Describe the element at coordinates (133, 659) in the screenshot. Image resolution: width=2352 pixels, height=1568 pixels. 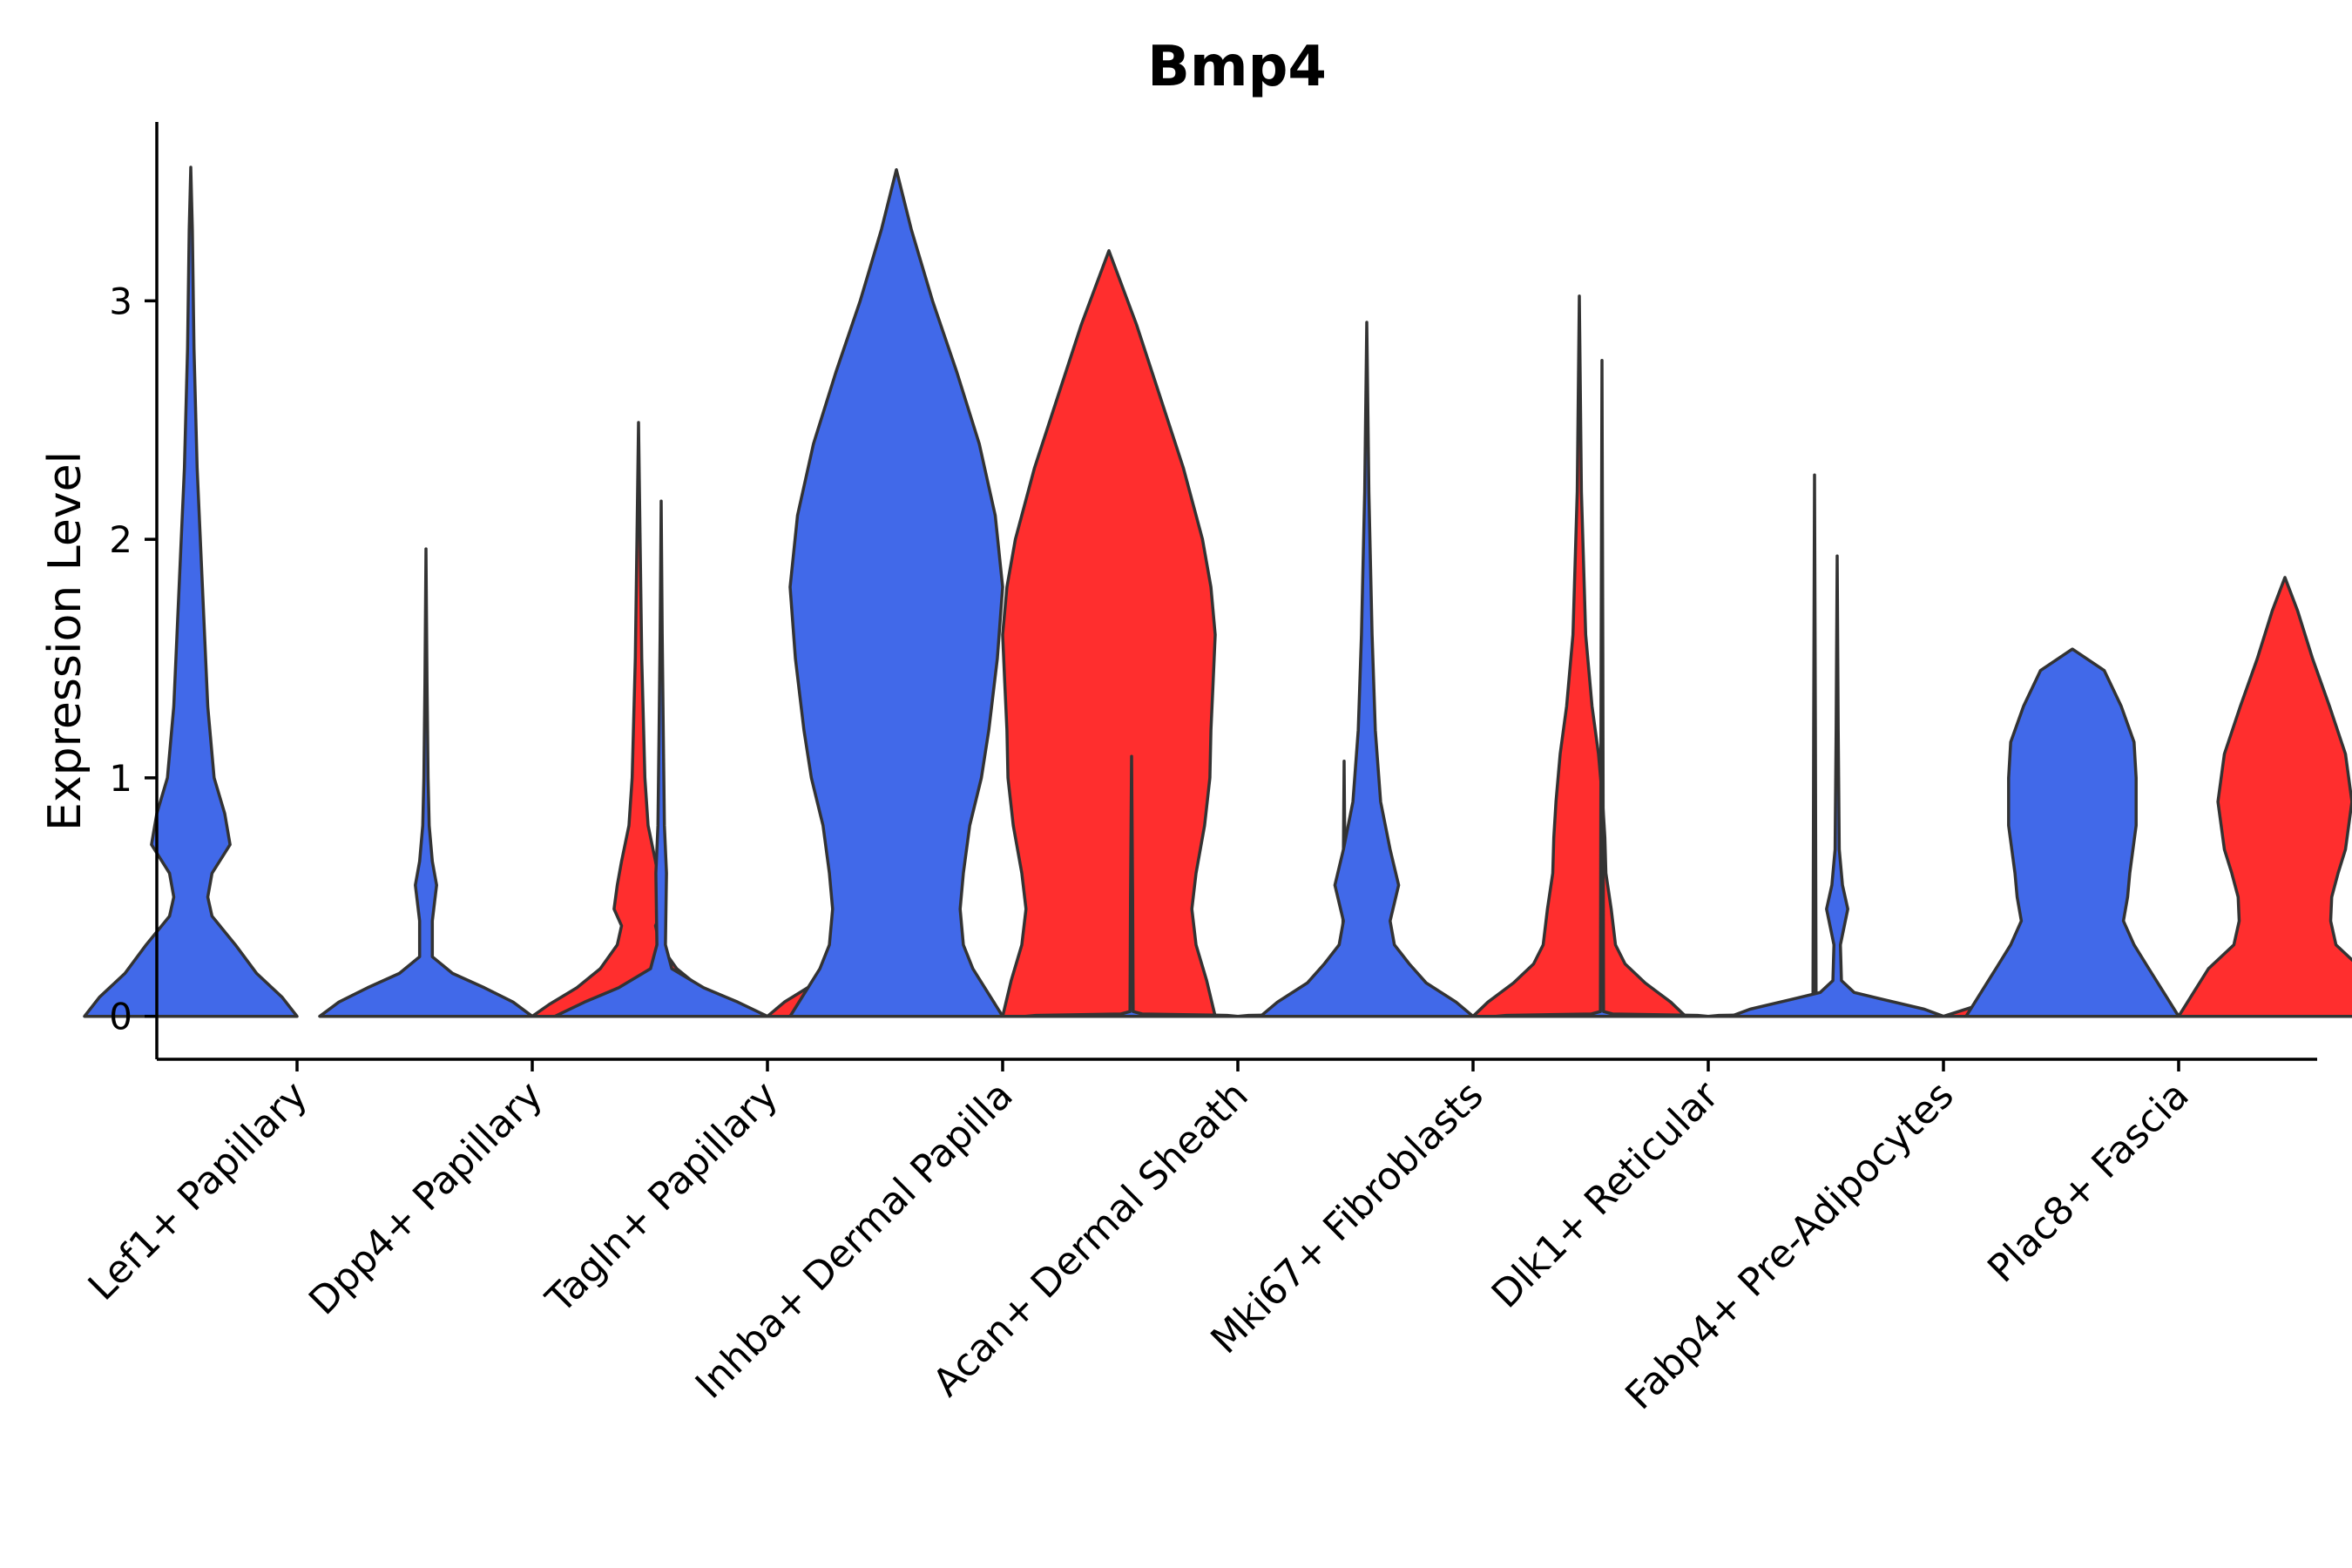
I see `y-ticks: 0 1 2 3` at that location.